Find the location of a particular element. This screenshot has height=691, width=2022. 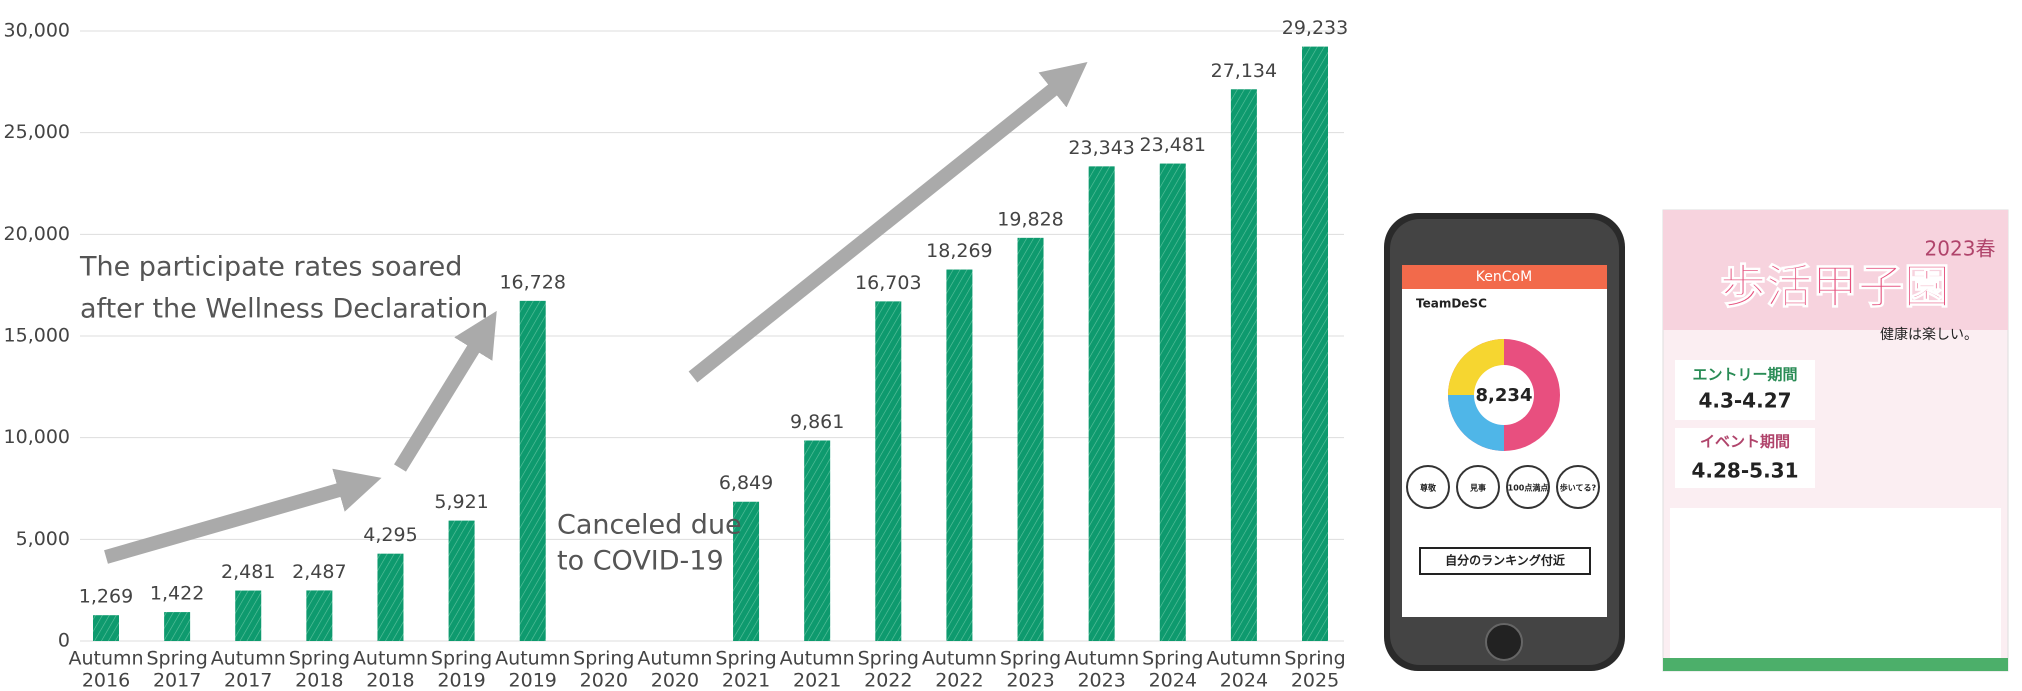

value-label: 1,422 is located at coordinates (177, 594).